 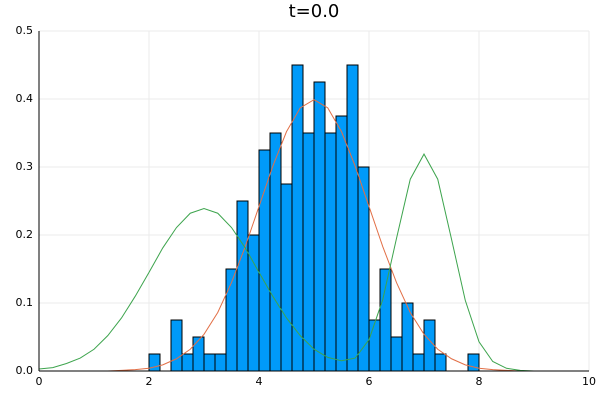 I want to click on x-tick-label: 6, so click(x=369, y=381).